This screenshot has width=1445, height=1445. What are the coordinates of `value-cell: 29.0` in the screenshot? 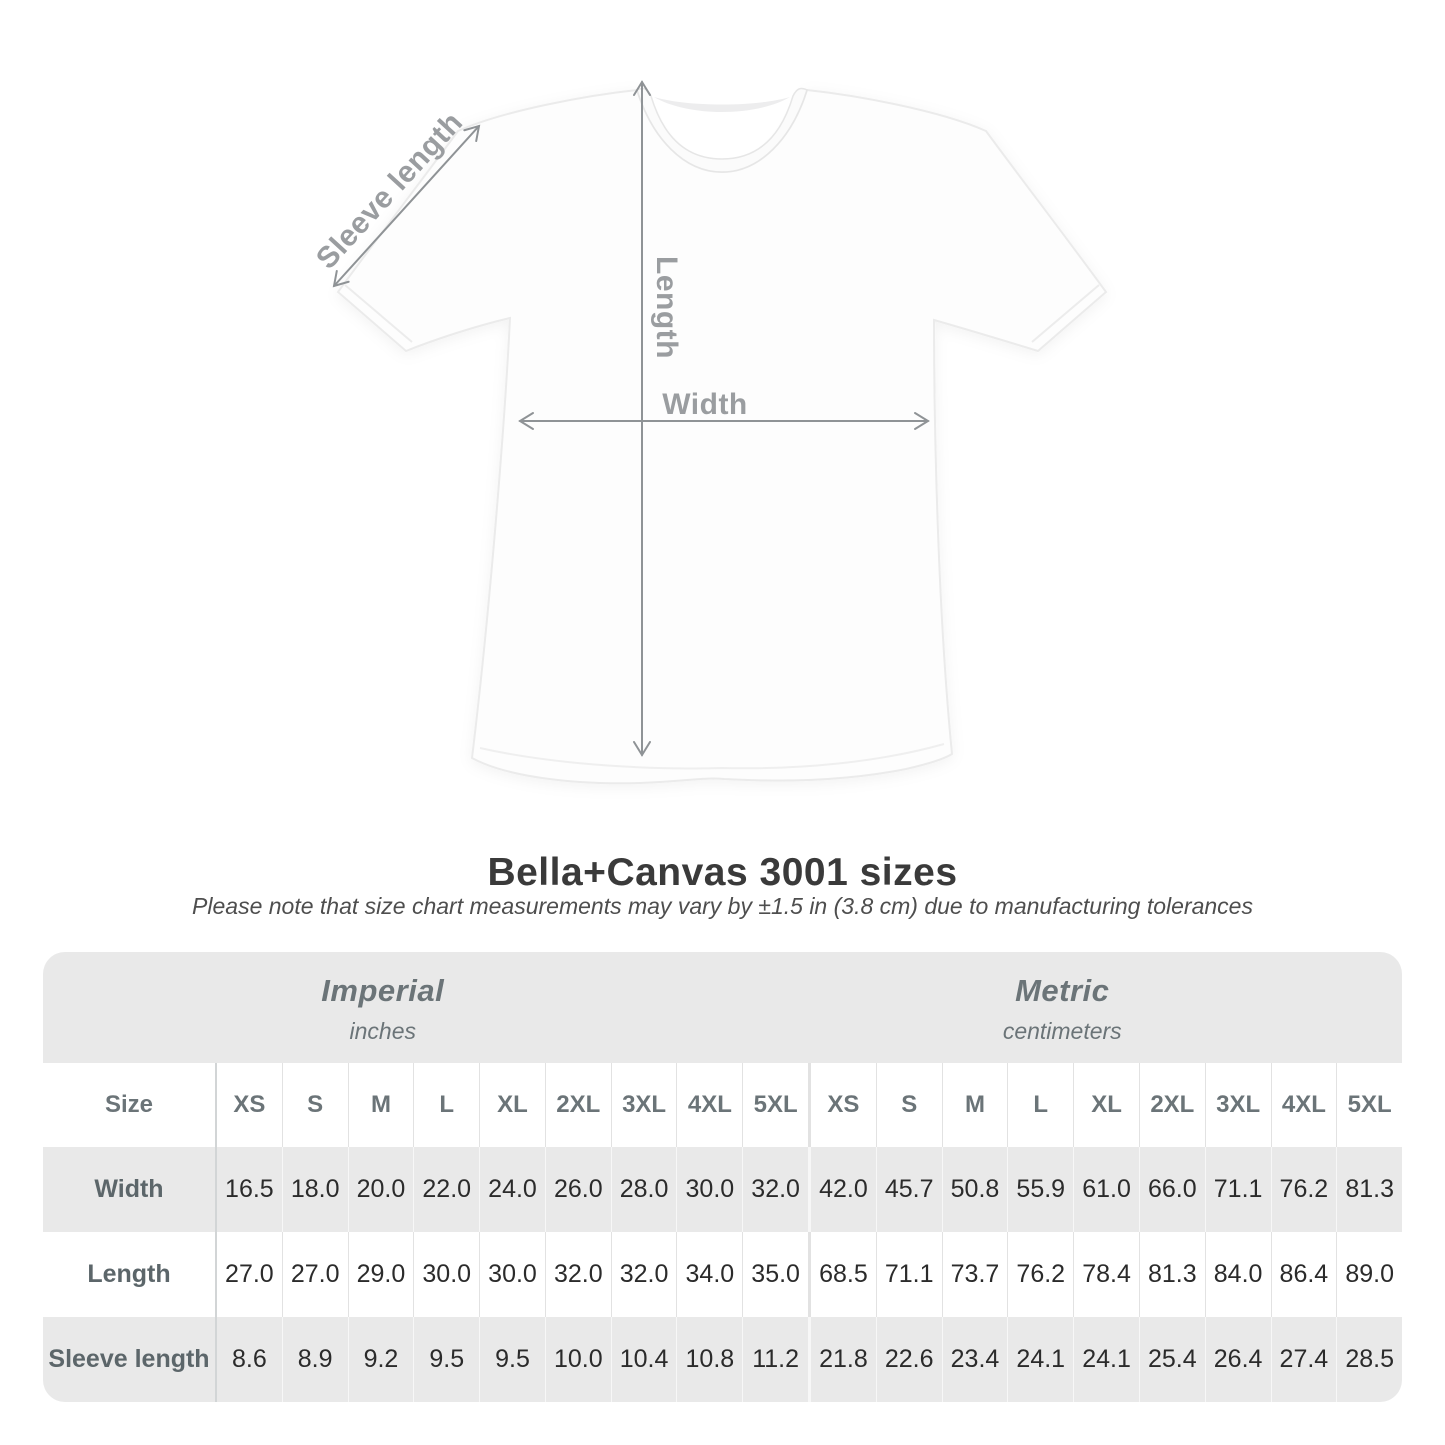 It's located at (380, 1274).